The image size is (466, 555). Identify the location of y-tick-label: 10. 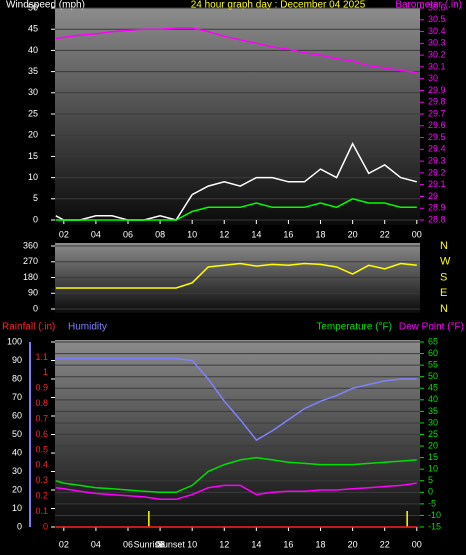
(33, 177).